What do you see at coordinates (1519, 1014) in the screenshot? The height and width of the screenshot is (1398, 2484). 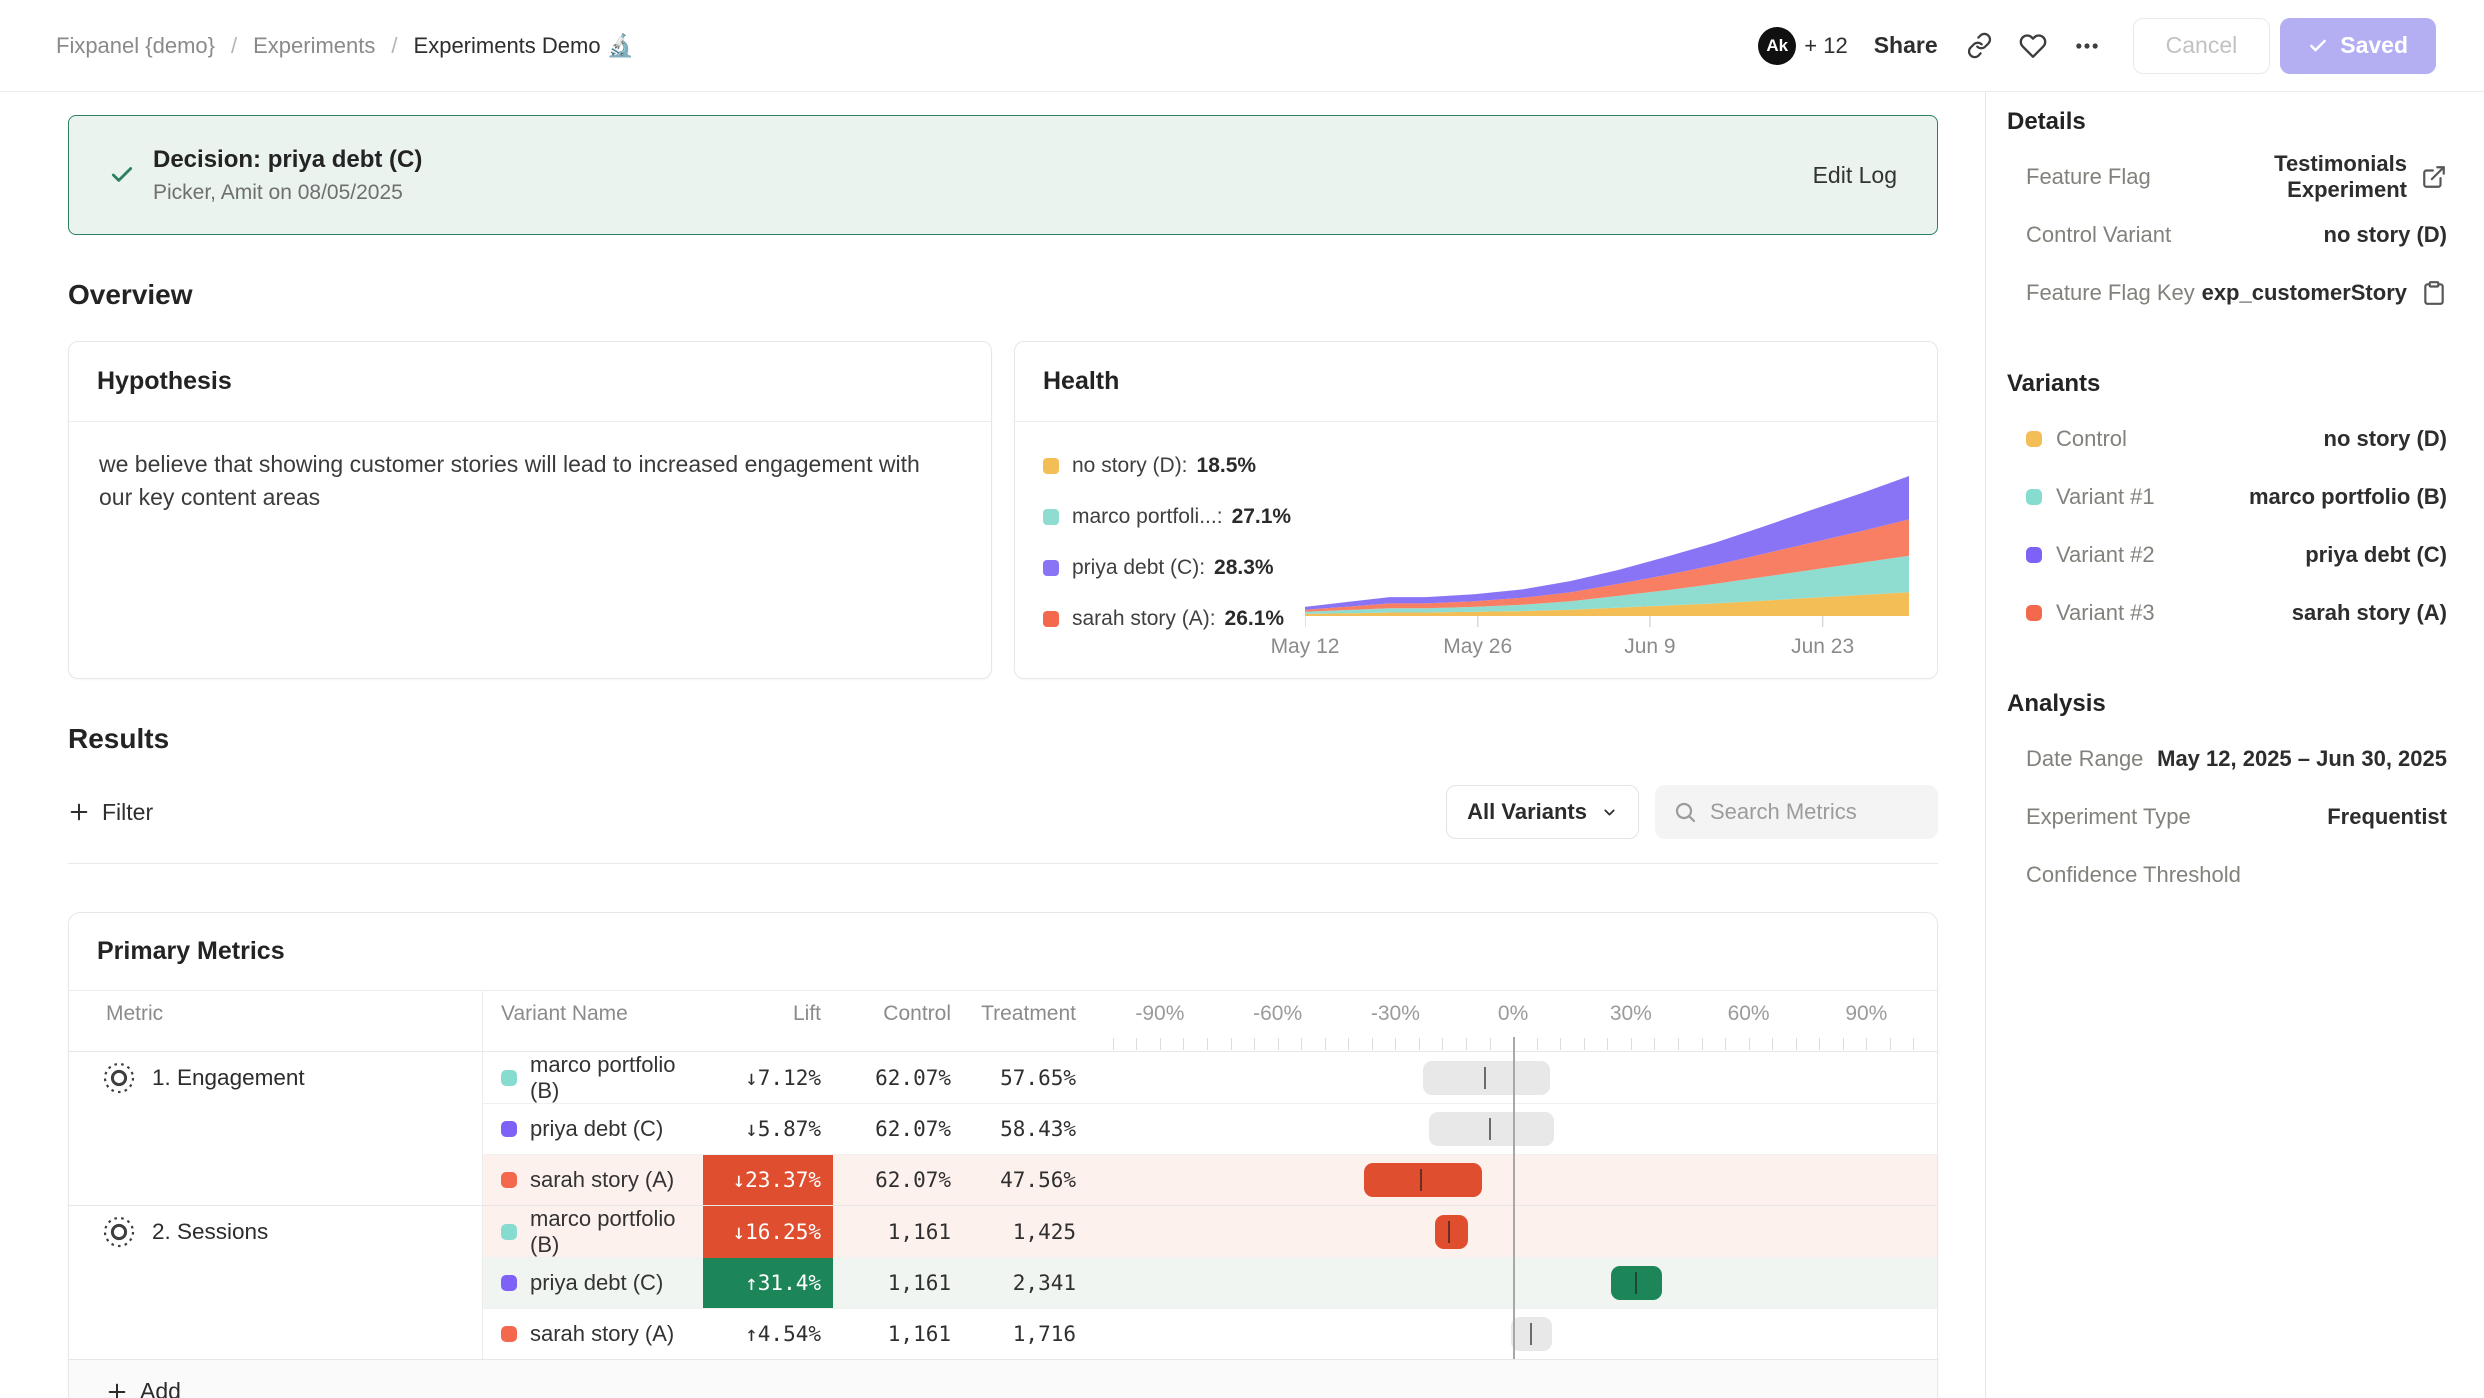 I see `lift-axis: -90% -60% -30% 0% 30% 60% 90%` at bounding box center [1519, 1014].